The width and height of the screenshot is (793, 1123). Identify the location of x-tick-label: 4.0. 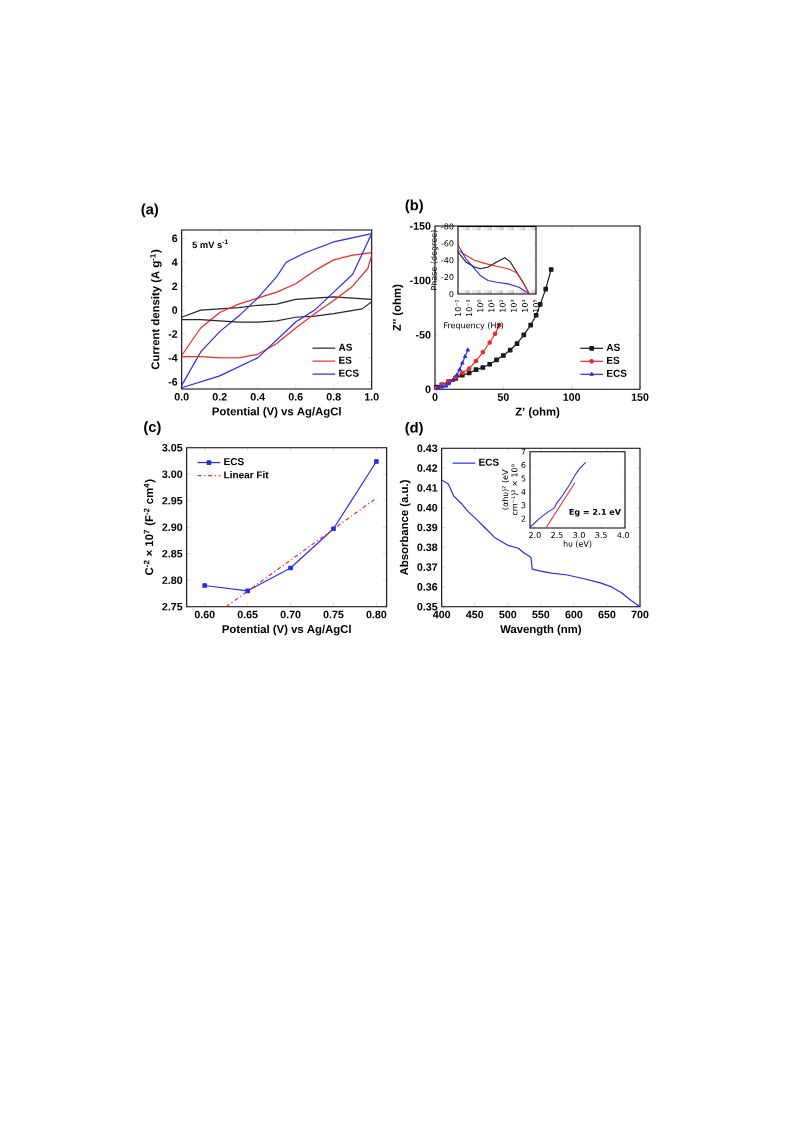
(623, 535).